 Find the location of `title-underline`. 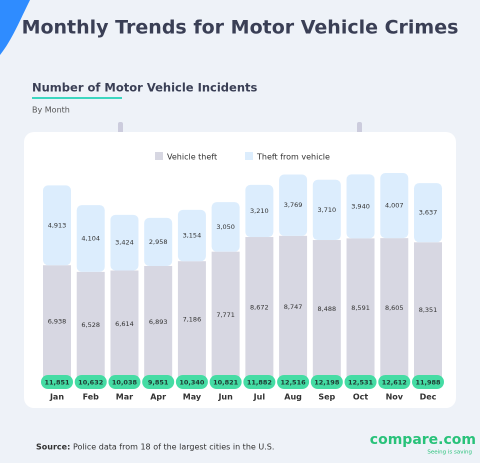

title-underline is located at coordinates (77, 98).